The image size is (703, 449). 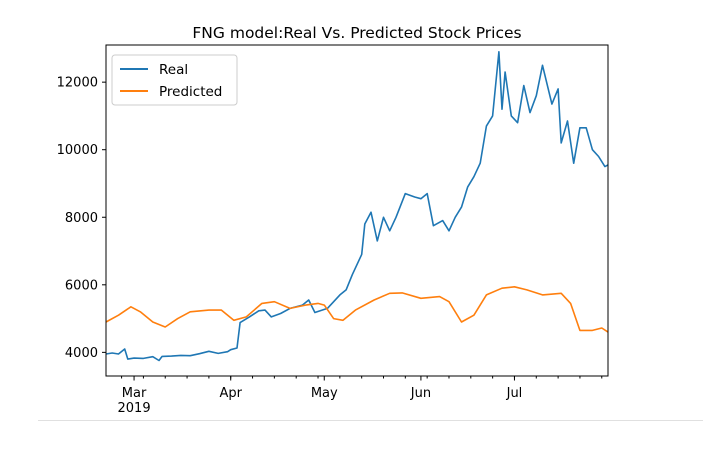 What do you see at coordinates (357, 309) in the screenshot?
I see `series-line-predicted` at bounding box center [357, 309].